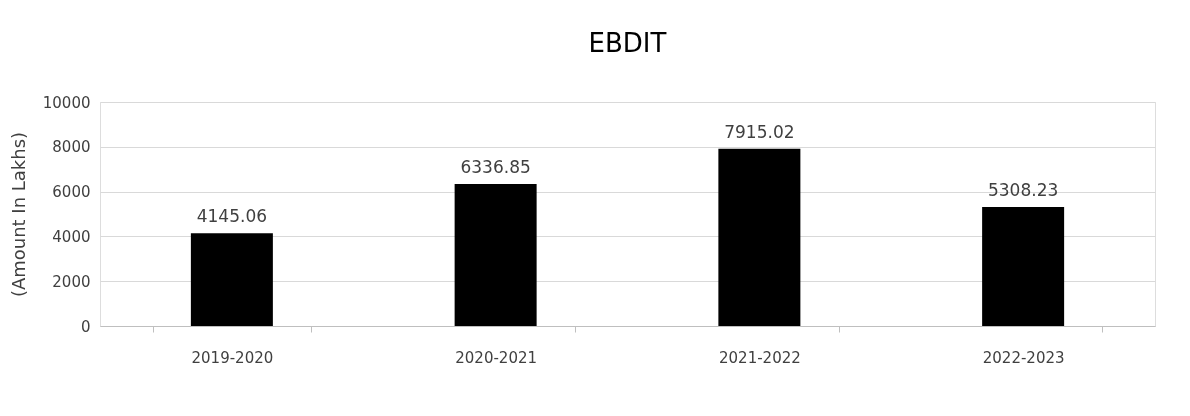 Image resolution: width=1190 pixels, height=416 pixels. I want to click on chart-title: EBDIT, so click(627, 43).